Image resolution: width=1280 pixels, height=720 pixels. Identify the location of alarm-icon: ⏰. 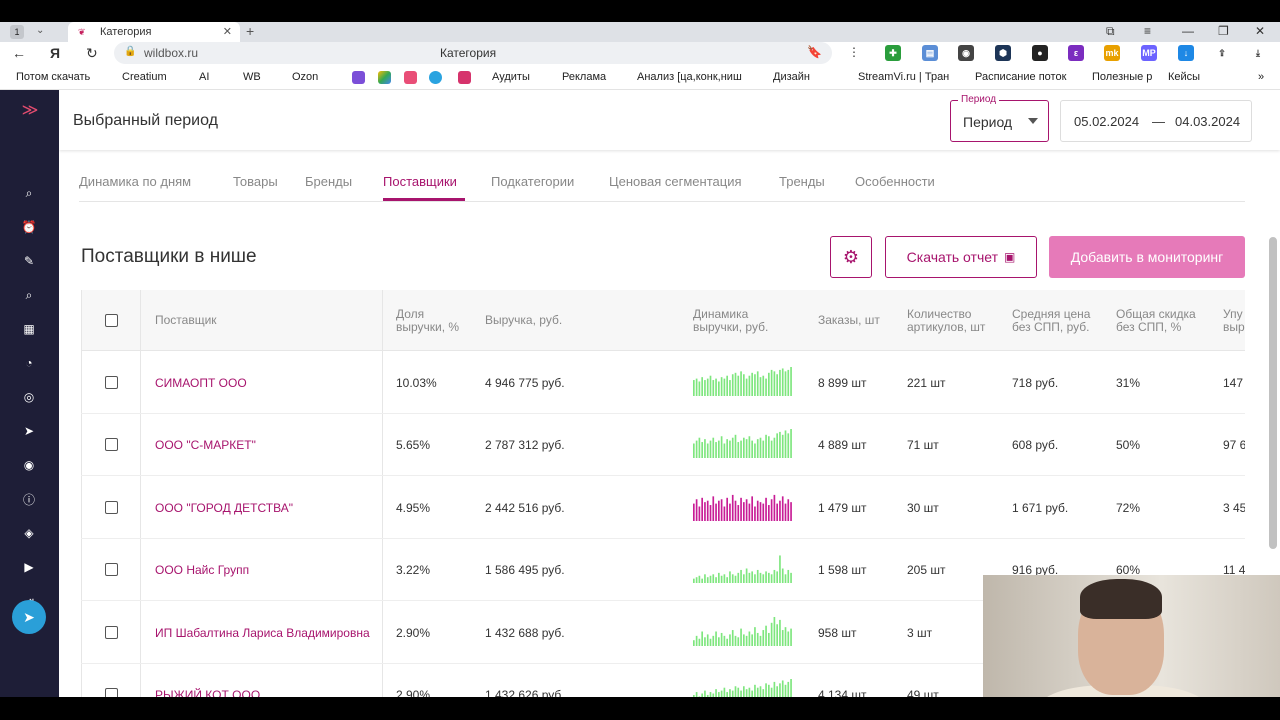
(29, 227).